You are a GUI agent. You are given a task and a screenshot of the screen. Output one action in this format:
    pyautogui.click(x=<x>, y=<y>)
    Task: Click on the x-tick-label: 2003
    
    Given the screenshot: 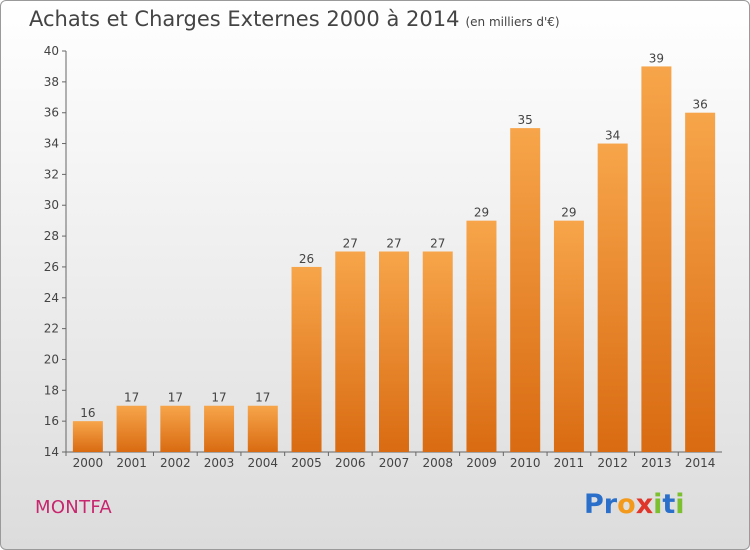 What is the action you would take?
    pyautogui.click(x=219, y=463)
    